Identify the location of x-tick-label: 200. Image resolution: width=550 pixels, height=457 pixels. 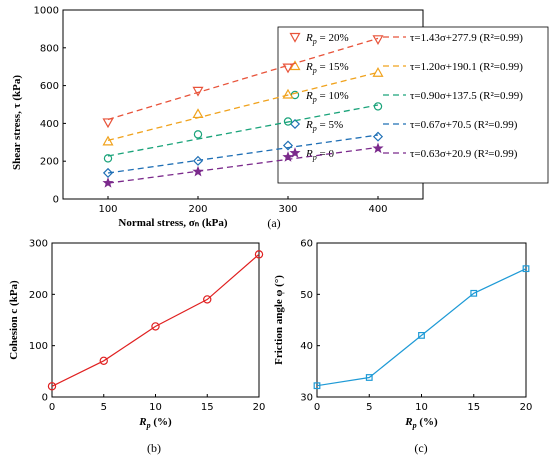
(197, 209).